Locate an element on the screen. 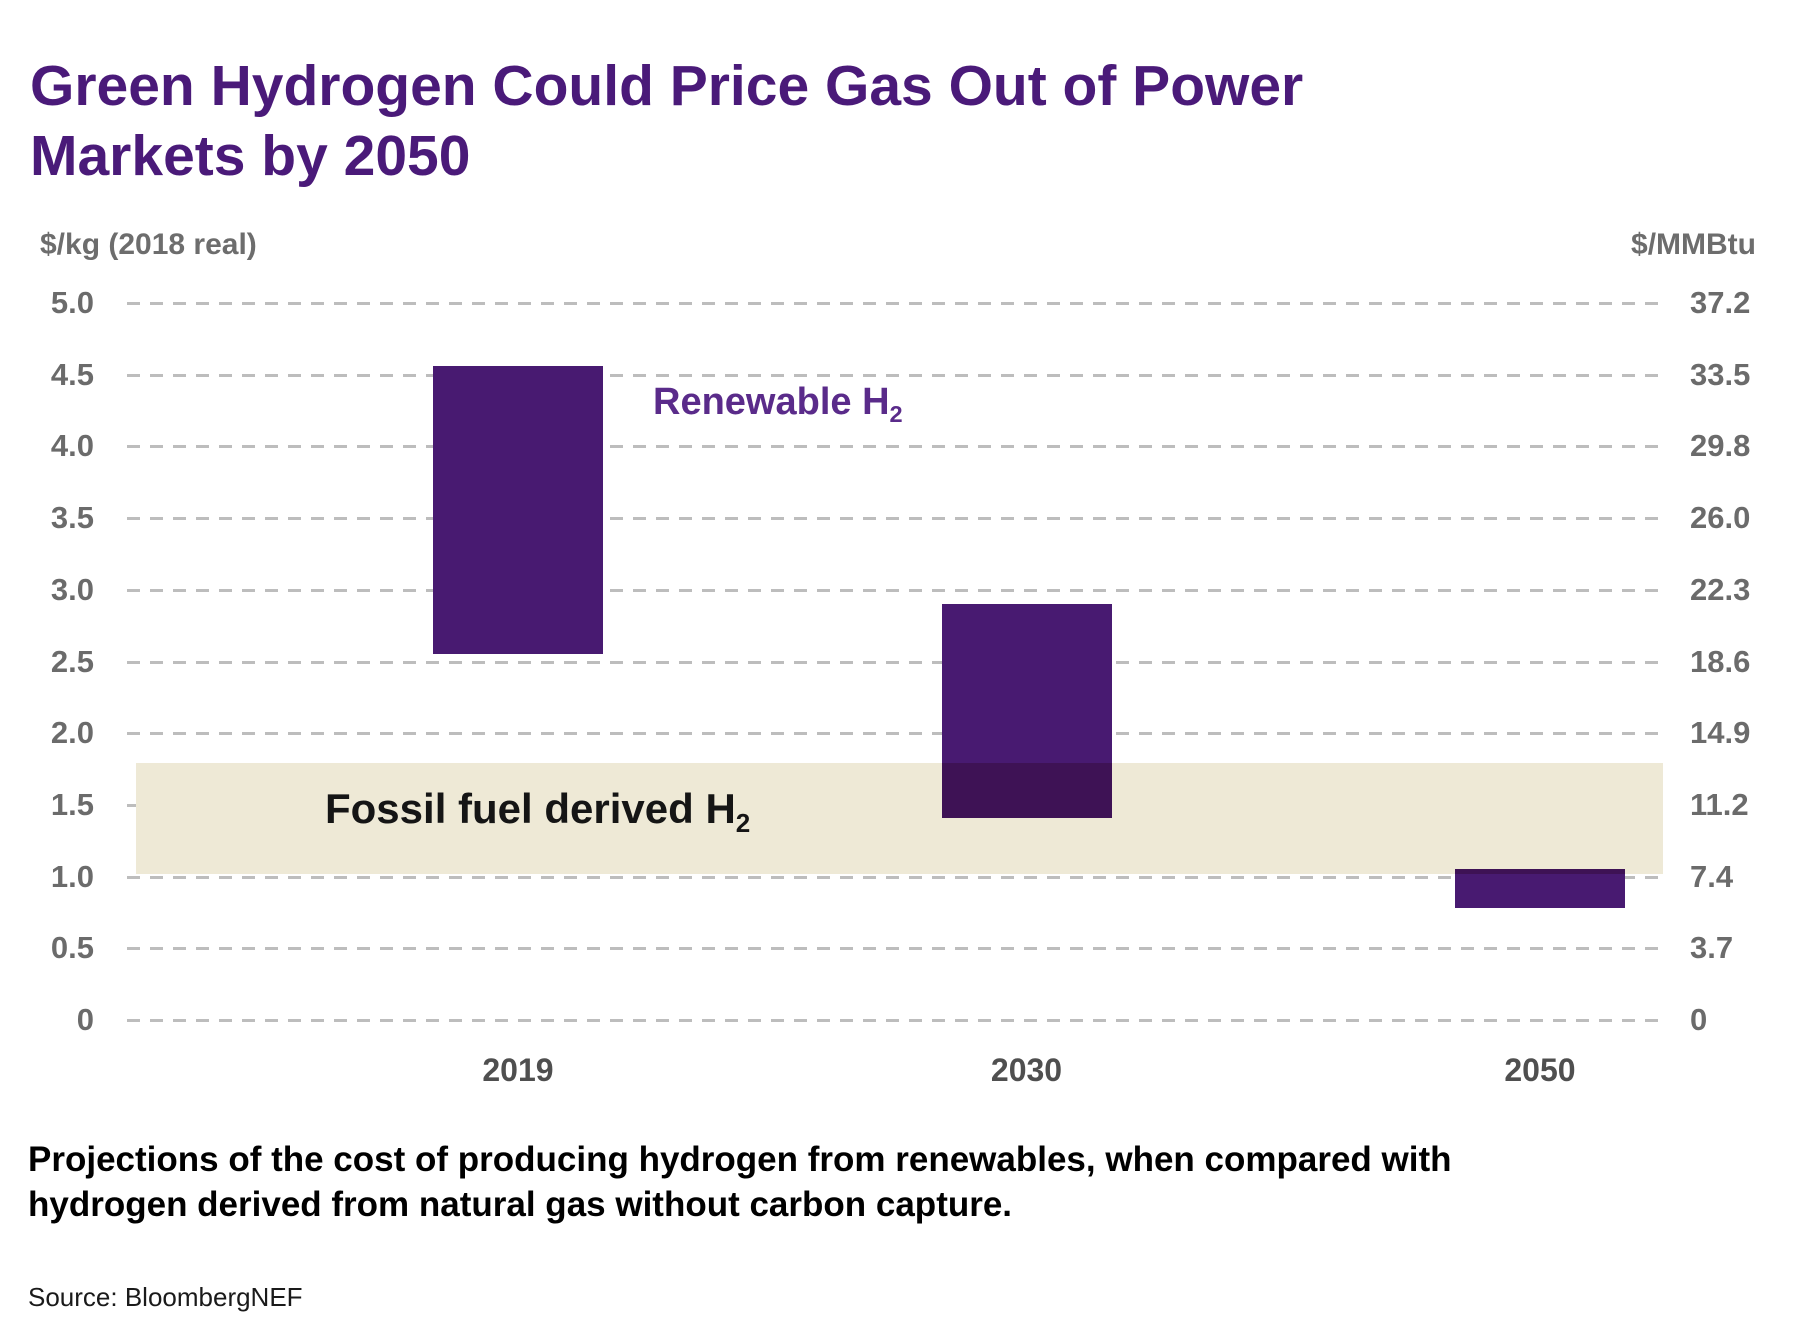  bar-2050 is located at coordinates (1539, 889).